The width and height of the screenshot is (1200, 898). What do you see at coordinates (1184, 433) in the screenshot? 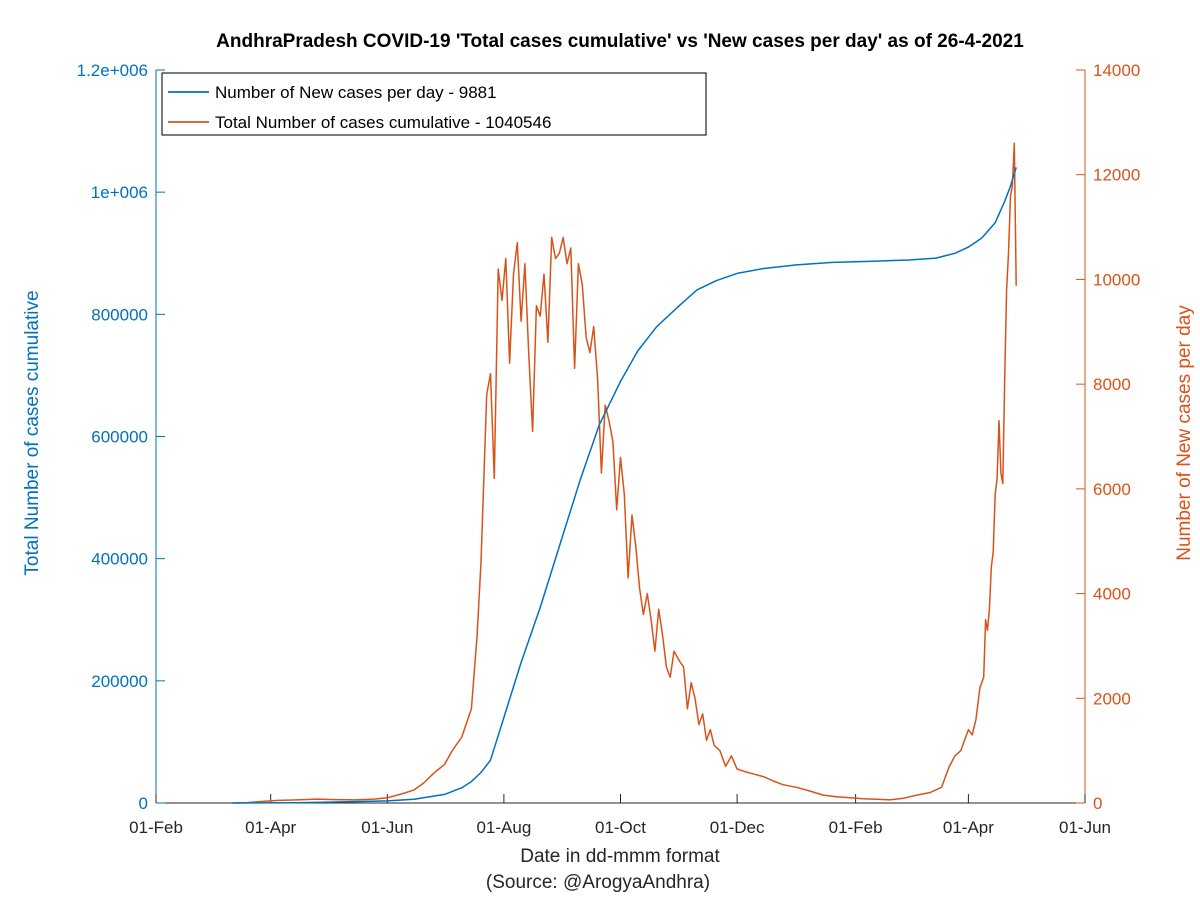
I see `right-axis-label: Number of New cases per day` at bounding box center [1184, 433].